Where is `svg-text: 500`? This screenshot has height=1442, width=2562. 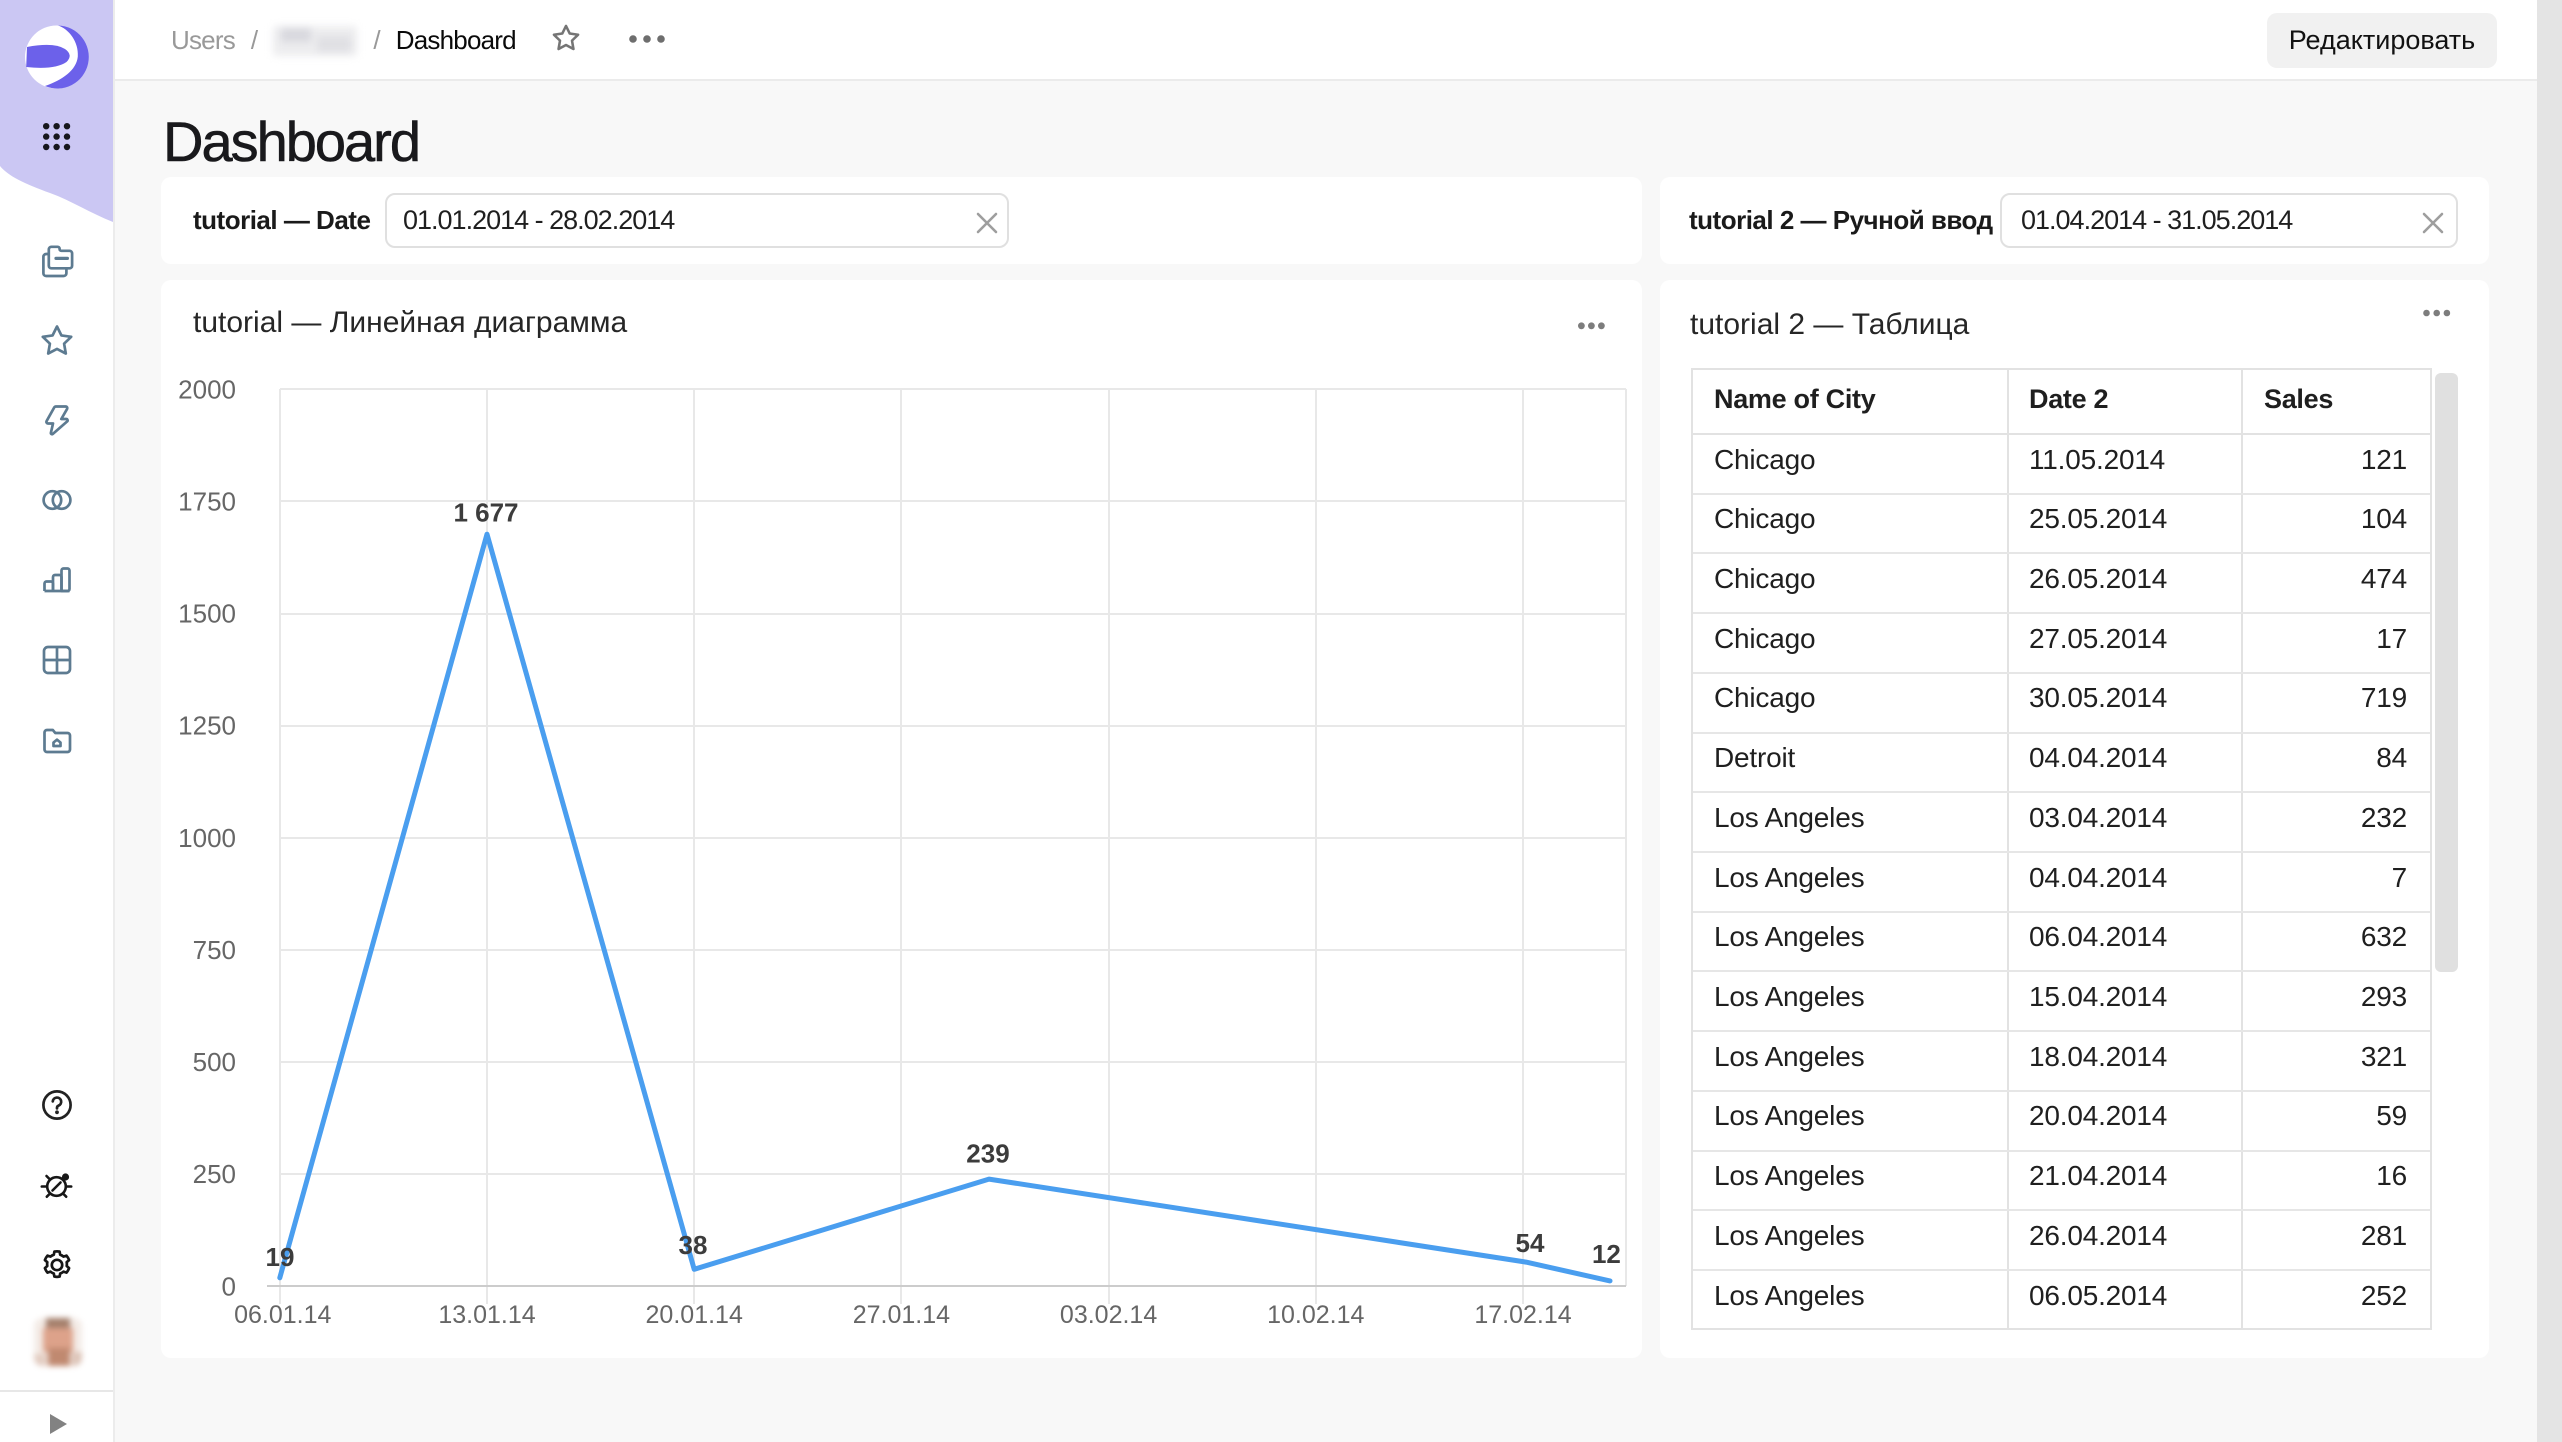 svg-text: 500 is located at coordinates (214, 1062).